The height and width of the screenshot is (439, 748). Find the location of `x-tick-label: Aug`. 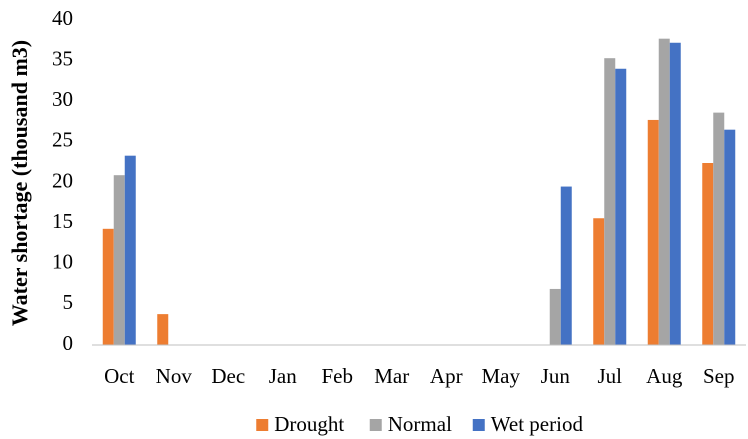

x-tick-label: Aug is located at coordinates (664, 376).